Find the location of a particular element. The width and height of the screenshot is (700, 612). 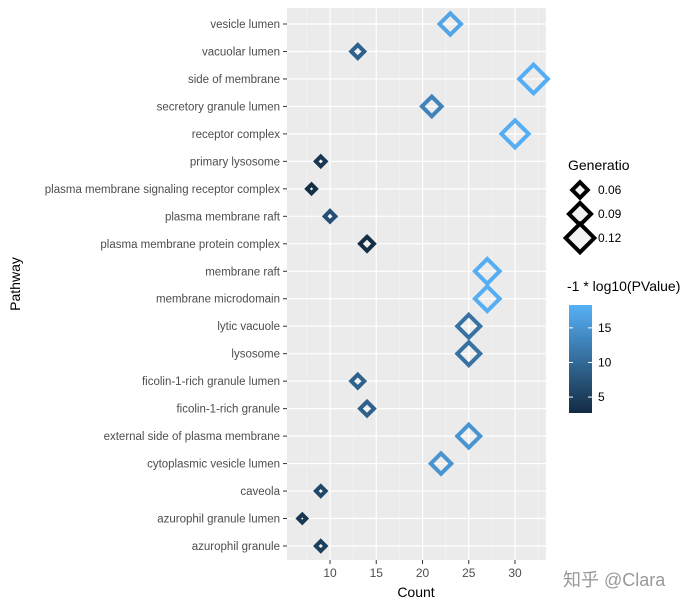

y-tick-label: membrane raft is located at coordinates (243, 272).